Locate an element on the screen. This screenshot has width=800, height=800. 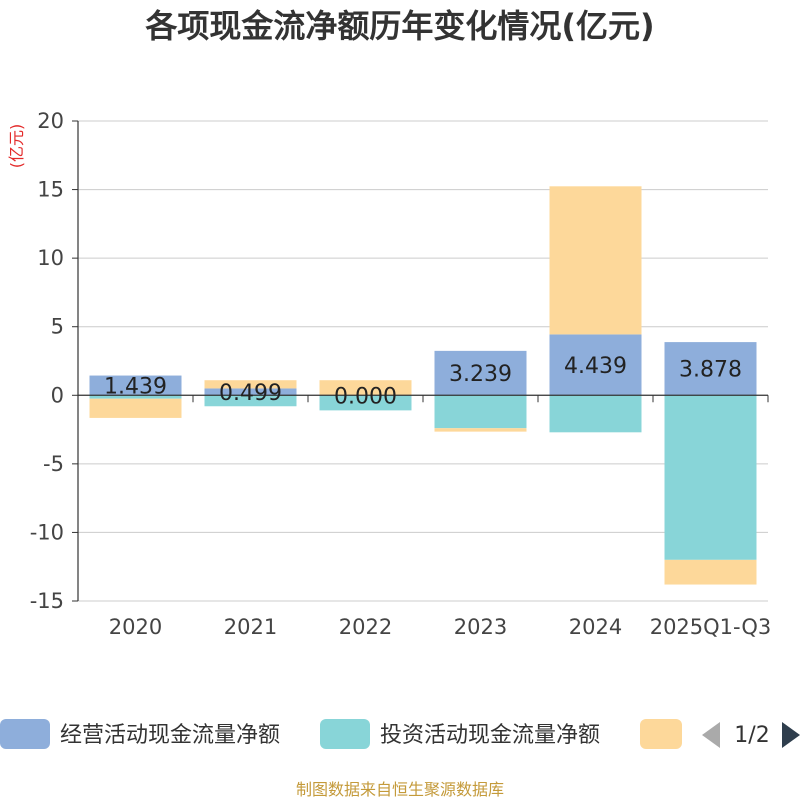
x-tick-label: 2022 is located at coordinates (365, 627).